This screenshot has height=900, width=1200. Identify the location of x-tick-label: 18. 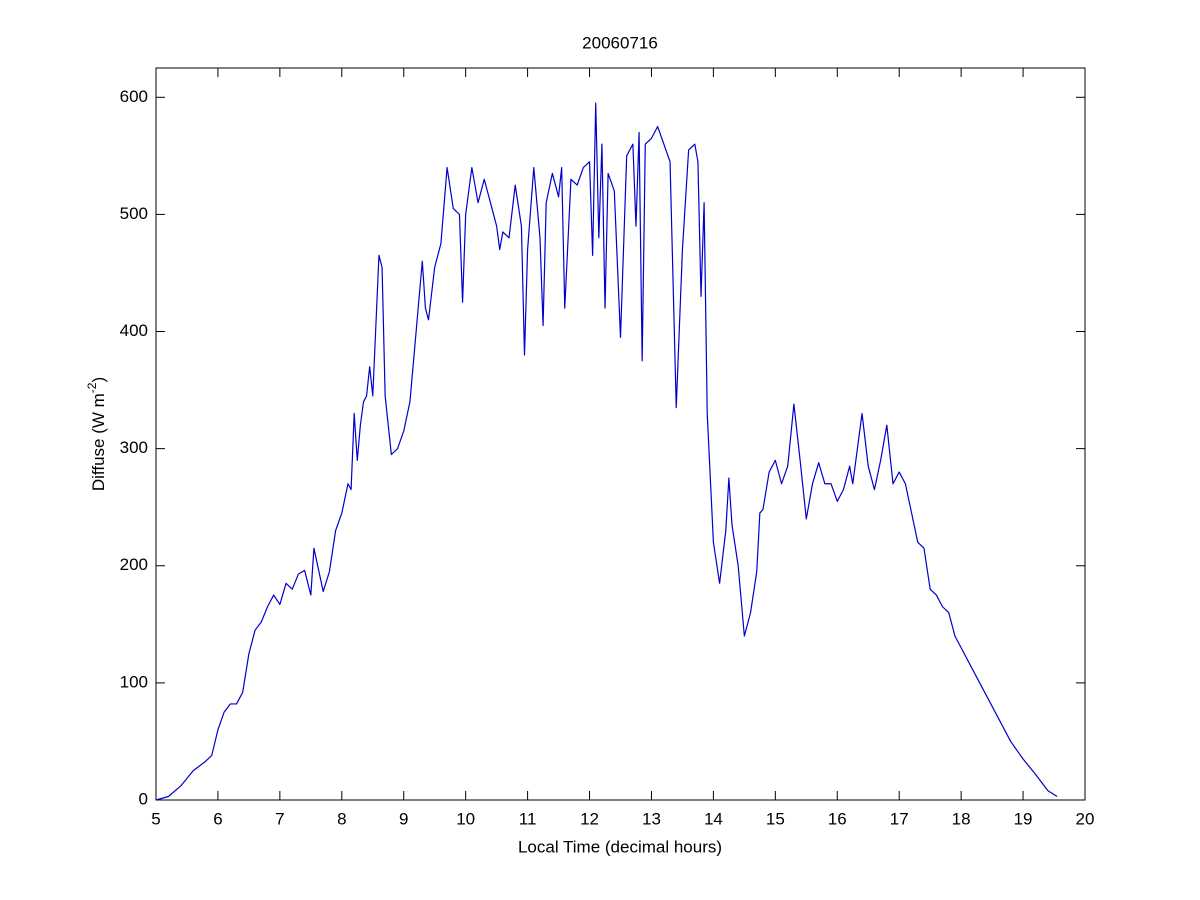
(961, 818).